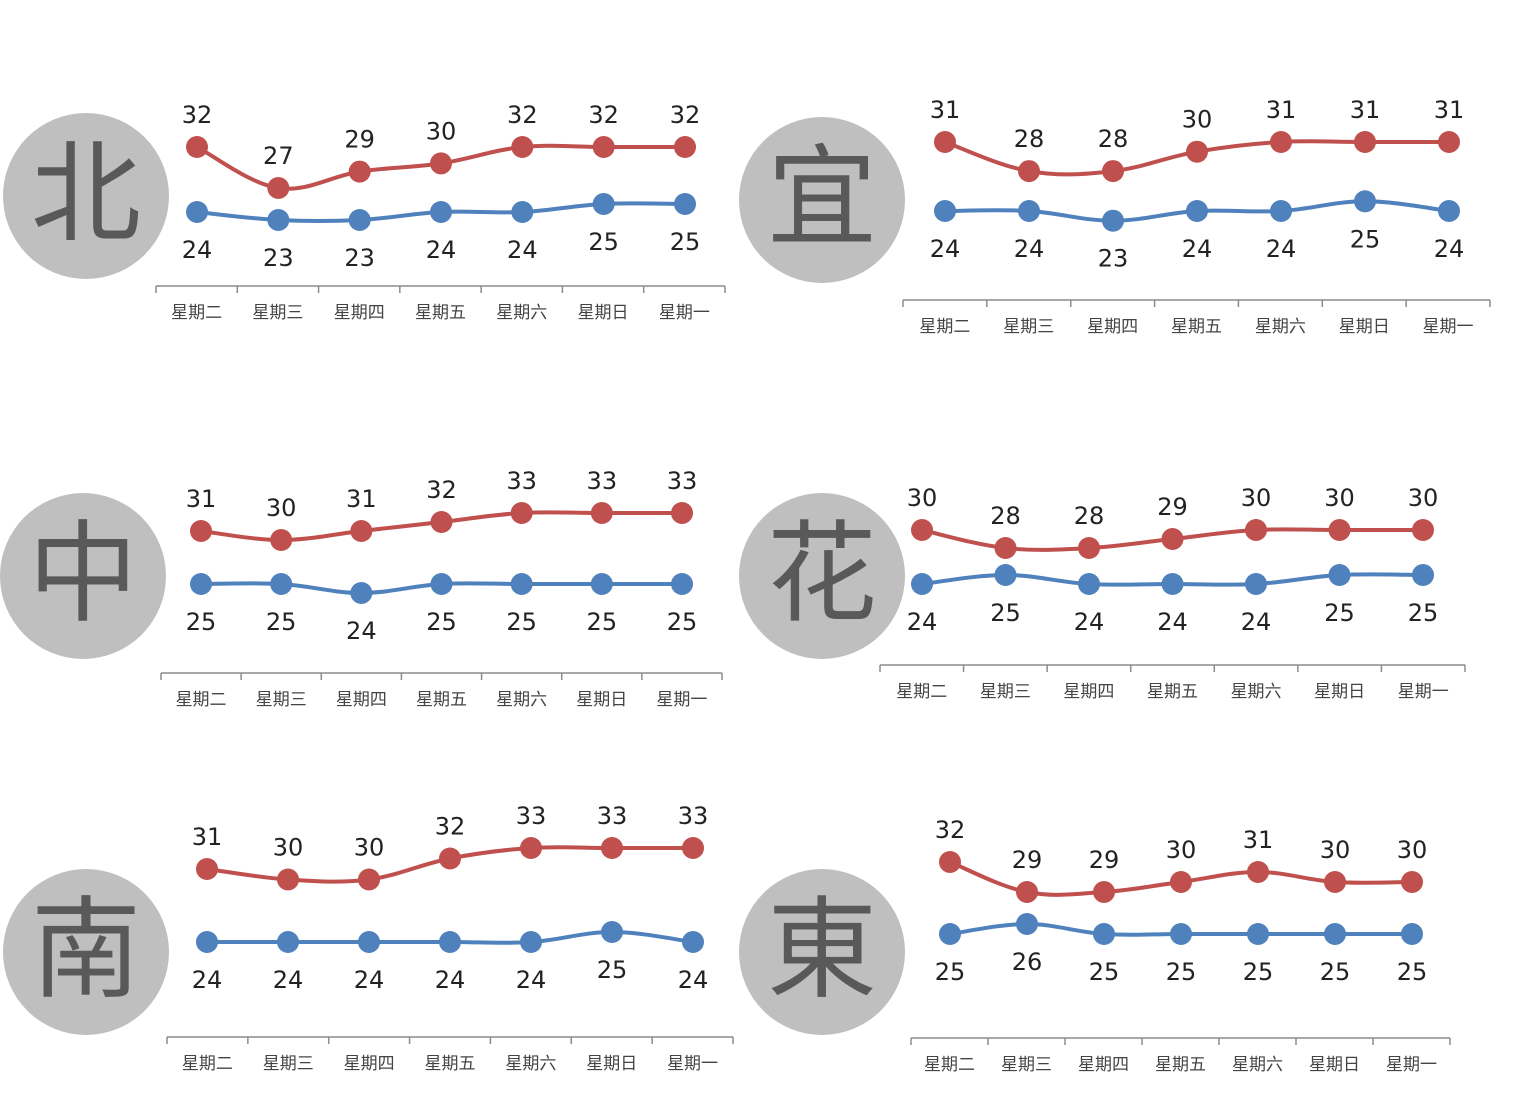  What do you see at coordinates (692, 1064) in the screenshot?
I see `x-tick-label: 星期一` at bounding box center [692, 1064].